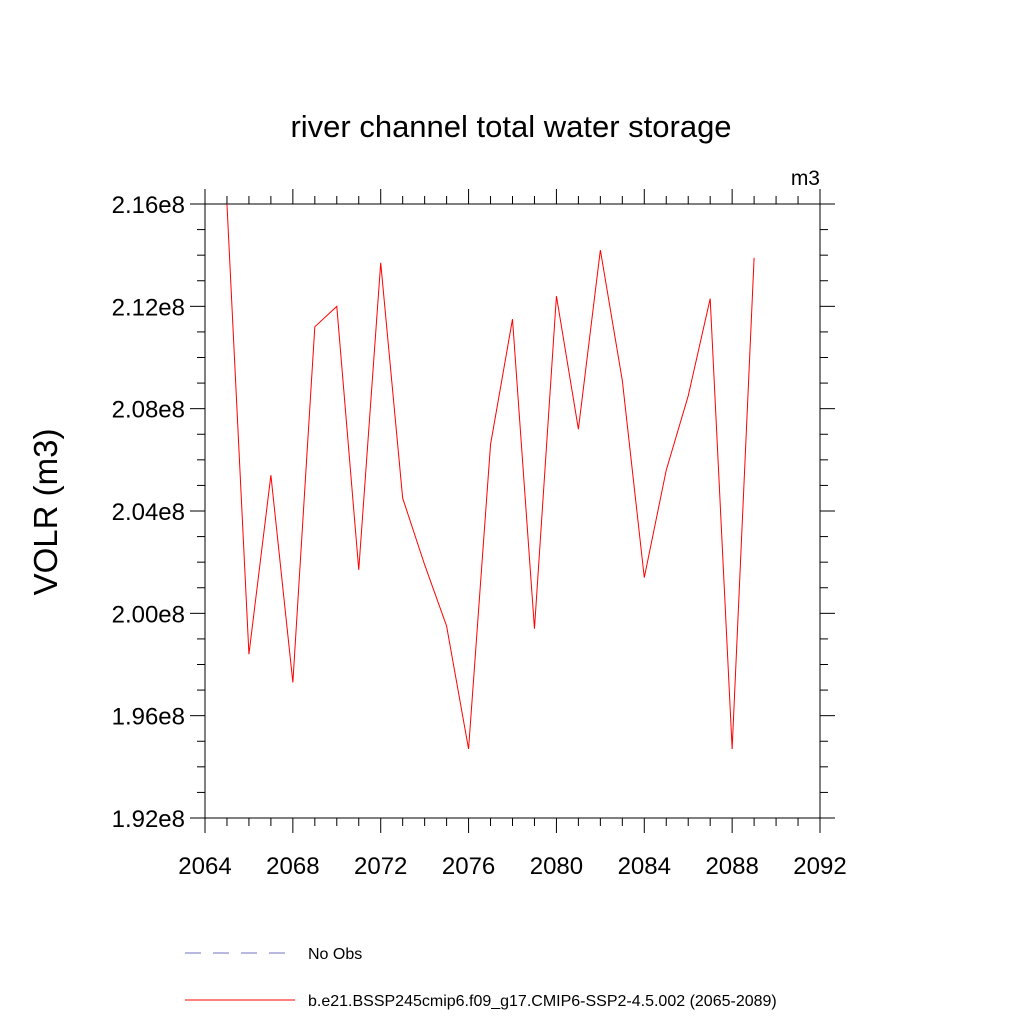 The image size is (1024, 1024). I want to click on x-tick-label: 2076, so click(468, 866).